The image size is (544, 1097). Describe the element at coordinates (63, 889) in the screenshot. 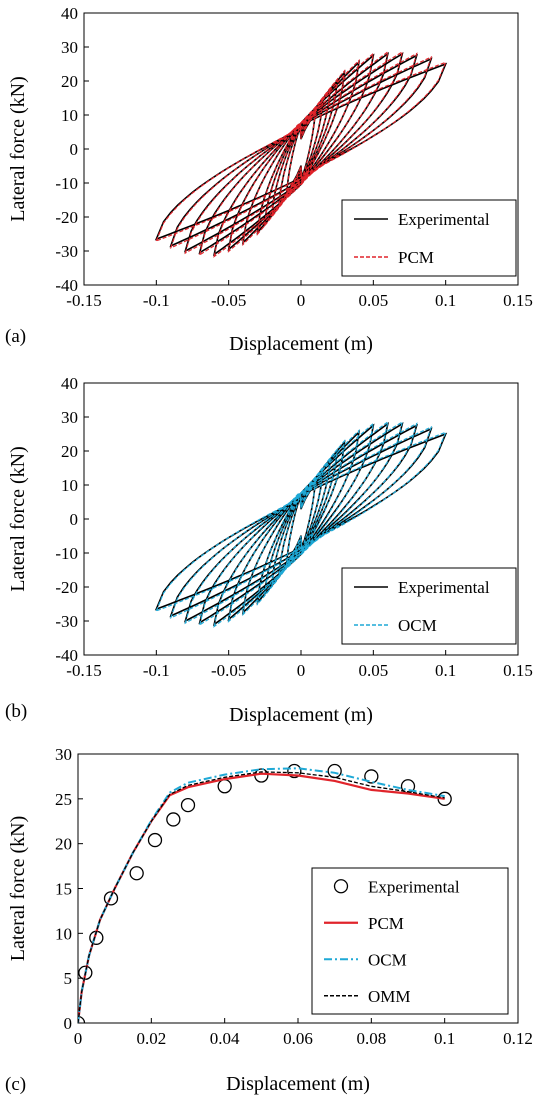

I see `y-tick-label: 15` at that location.